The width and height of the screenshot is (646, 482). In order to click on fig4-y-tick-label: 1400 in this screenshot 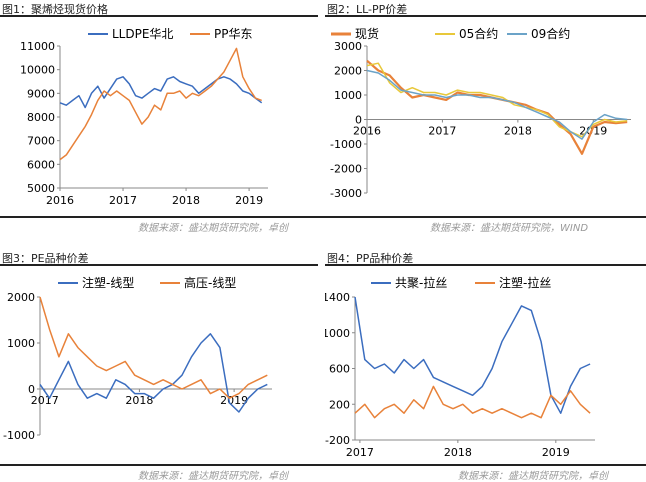, I will do `click(337, 297)`.